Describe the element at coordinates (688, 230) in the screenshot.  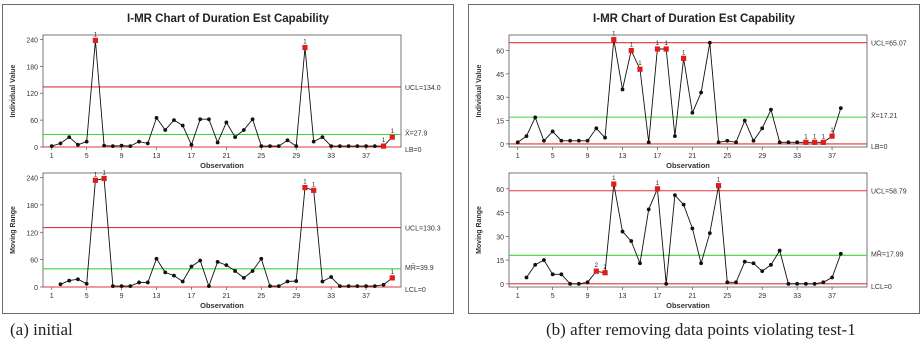
I see `moving-range-plot-frame` at that location.